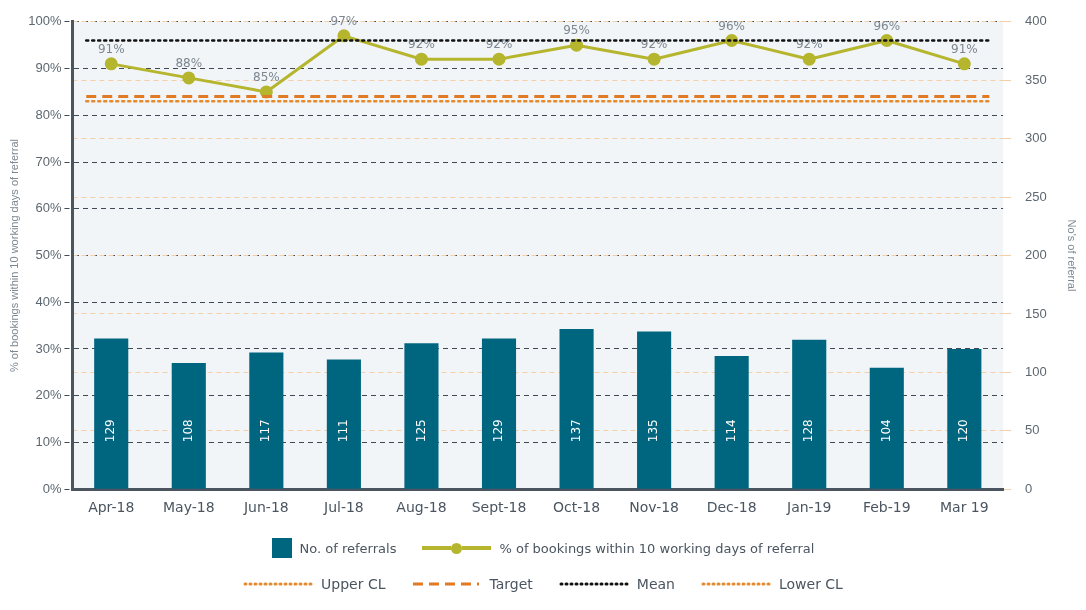  Describe the element at coordinates (730, 431) in the screenshot. I see `data-label: 114` at that location.